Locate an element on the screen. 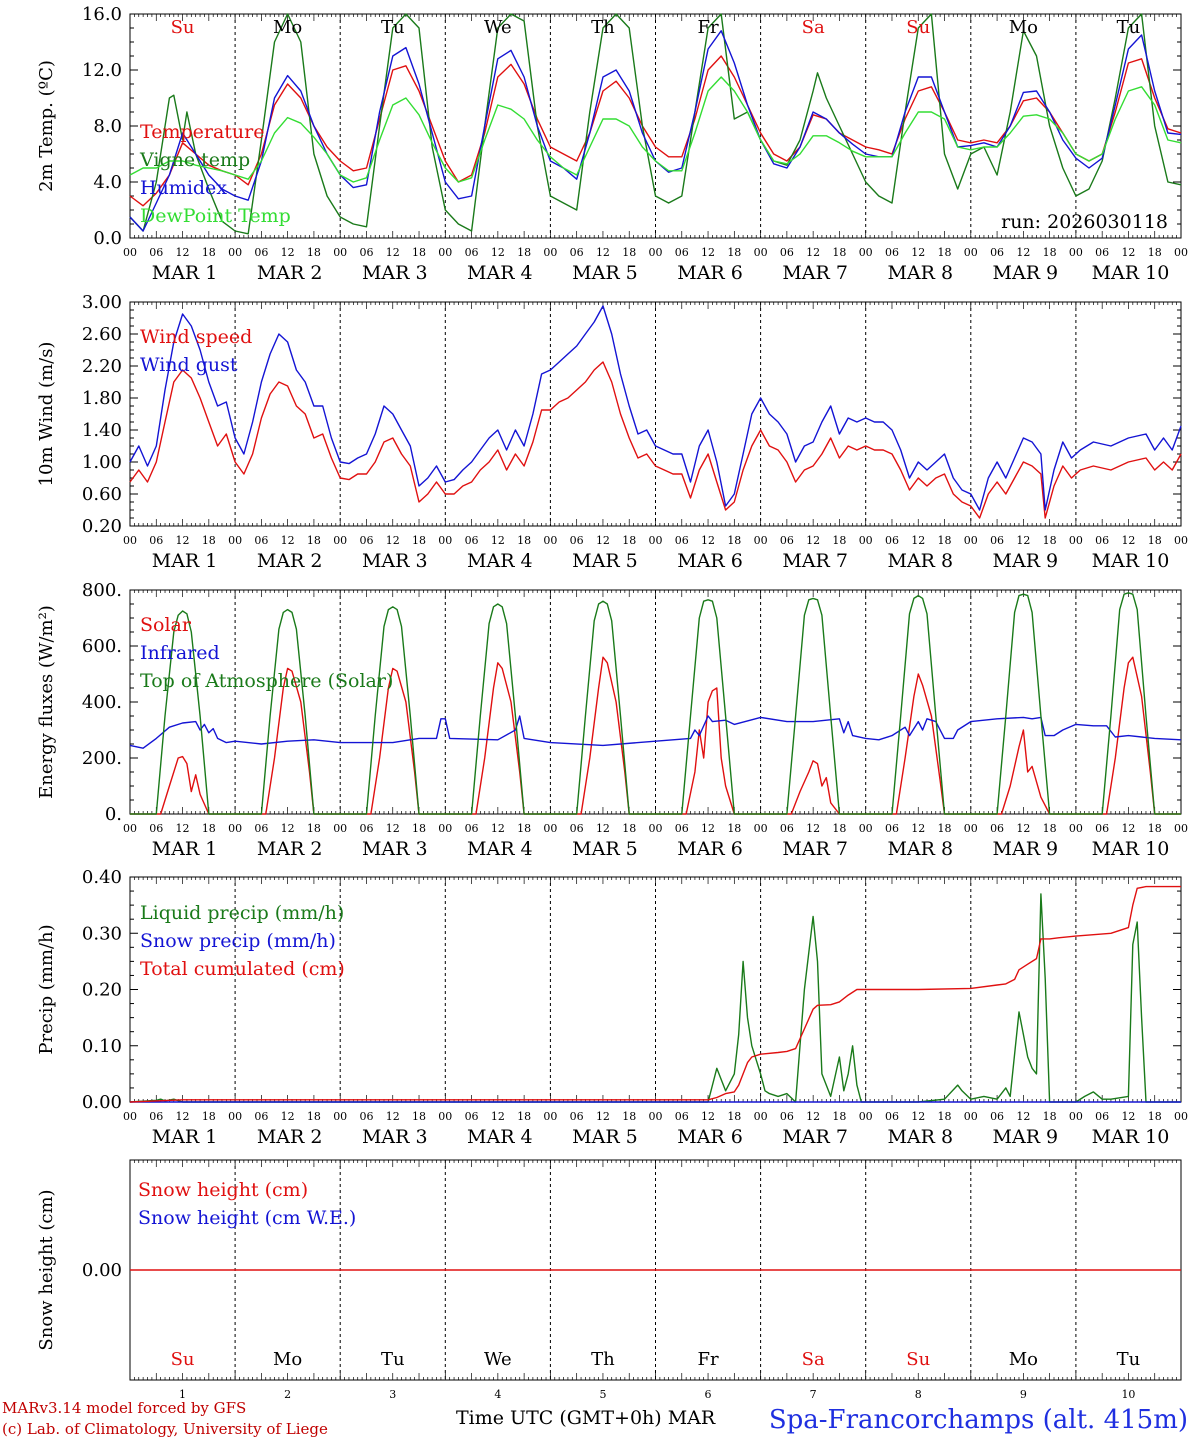 This screenshot has height=1444, width=1194. legend-entry: Top of Atmosphere (Solar) is located at coordinates (266, 681).